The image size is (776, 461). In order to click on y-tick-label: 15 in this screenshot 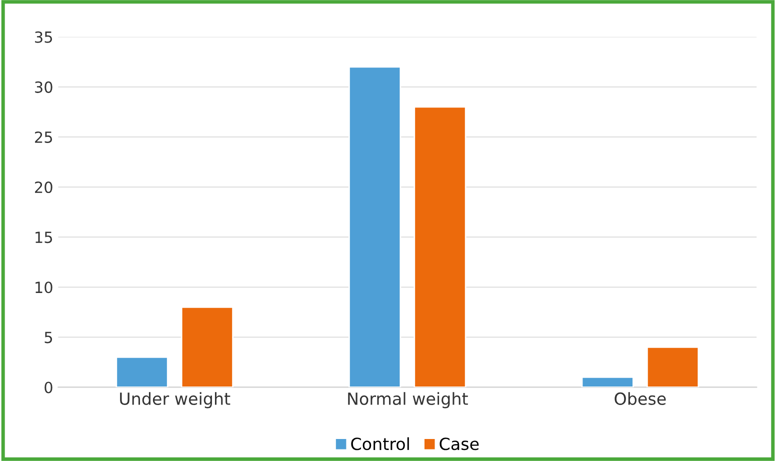, I will do `click(44, 238)`.